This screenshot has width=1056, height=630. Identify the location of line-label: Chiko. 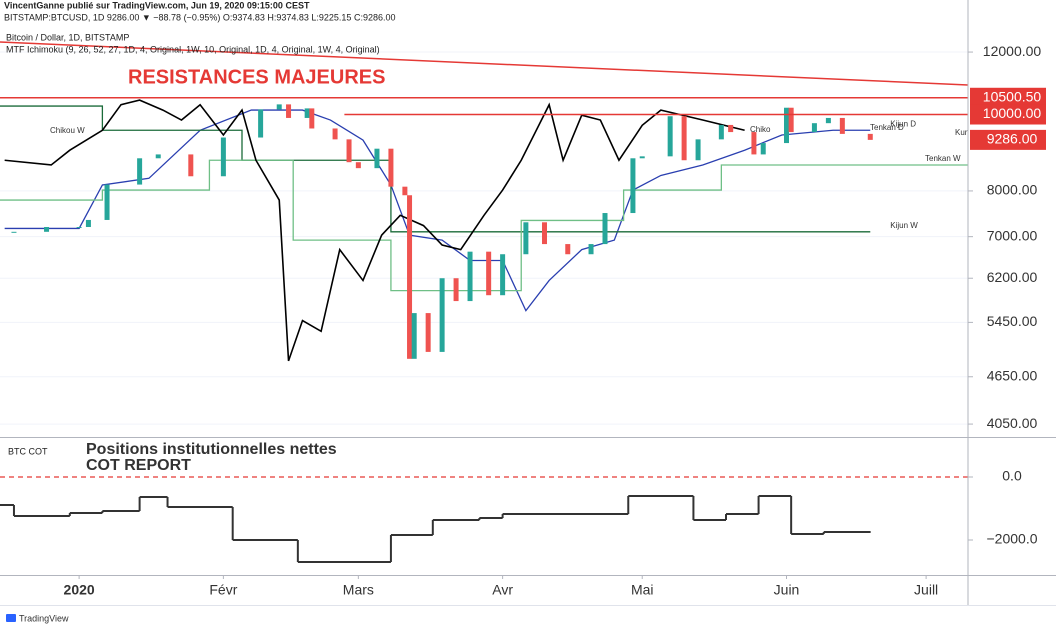
(760, 129).